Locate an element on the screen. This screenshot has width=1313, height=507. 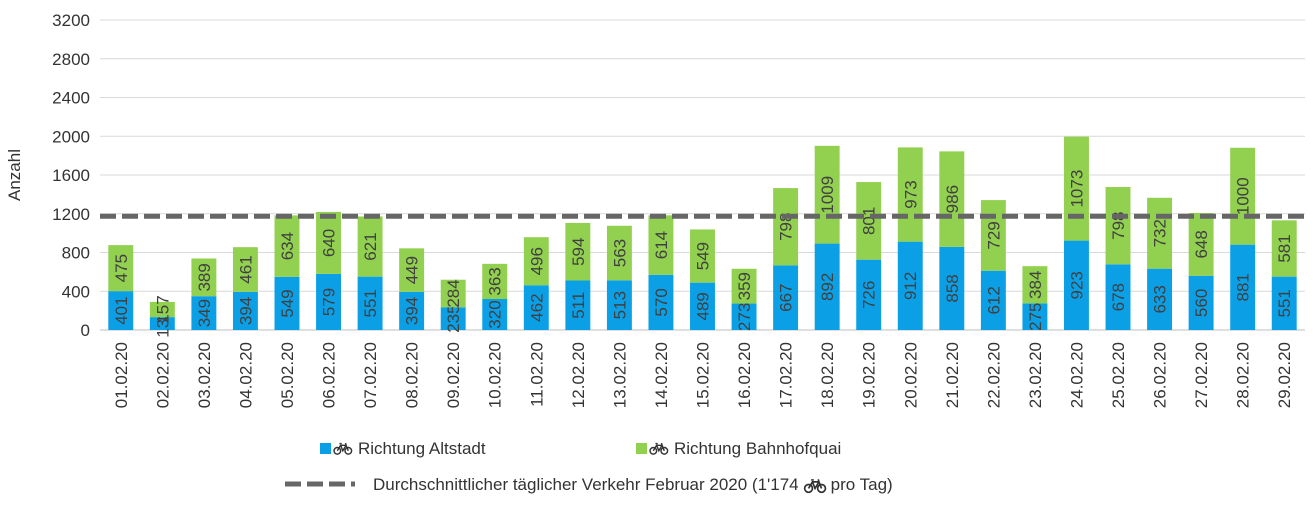
value-label: 648 is located at coordinates (1201, 244).